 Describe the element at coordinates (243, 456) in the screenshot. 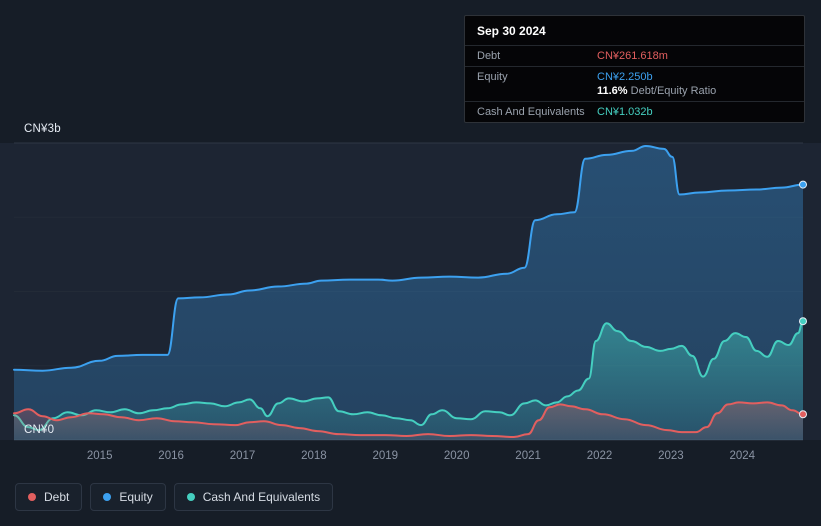

I see `x-tick-label: 2017` at that location.